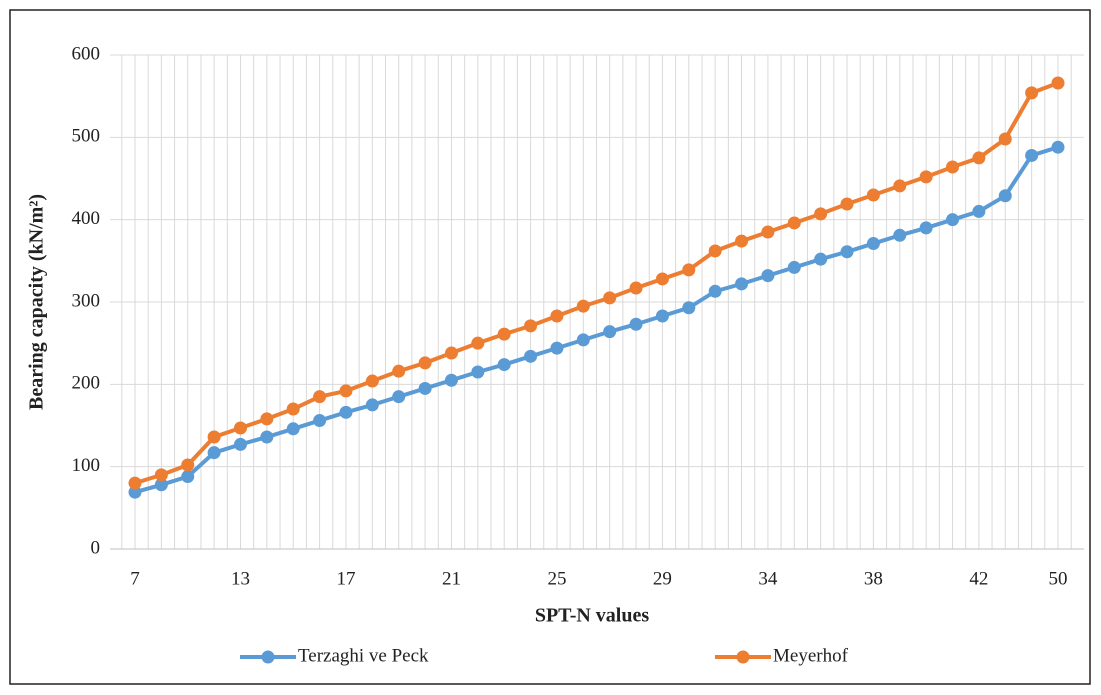 The width and height of the screenshot is (1101, 695). I want to click on x-tick-label: 50, so click(1058, 578).